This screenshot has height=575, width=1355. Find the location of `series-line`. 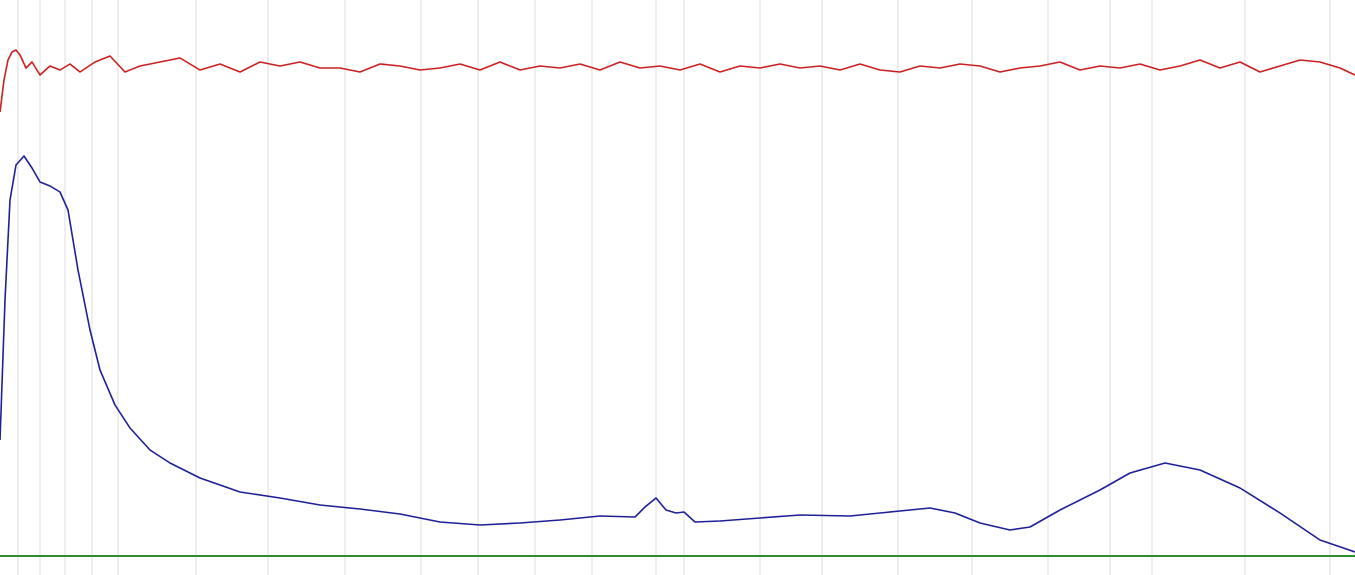

series-line is located at coordinates (677, 81).